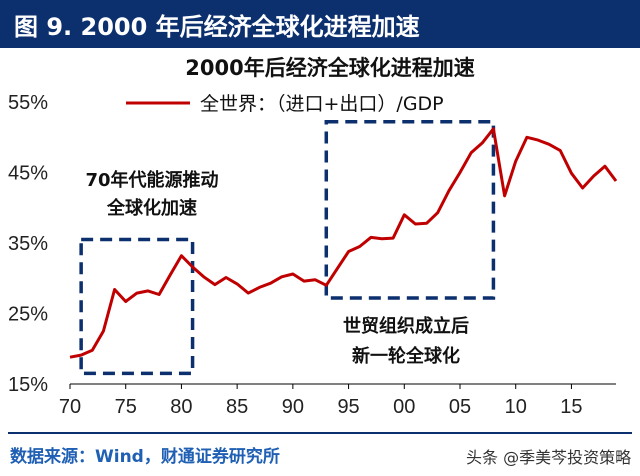 The width and height of the screenshot is (640, 476). Describe the element at coordinates (549, 457) in the screenshot. I see `watermark: 头条 @季美芩投资策略` at that location.